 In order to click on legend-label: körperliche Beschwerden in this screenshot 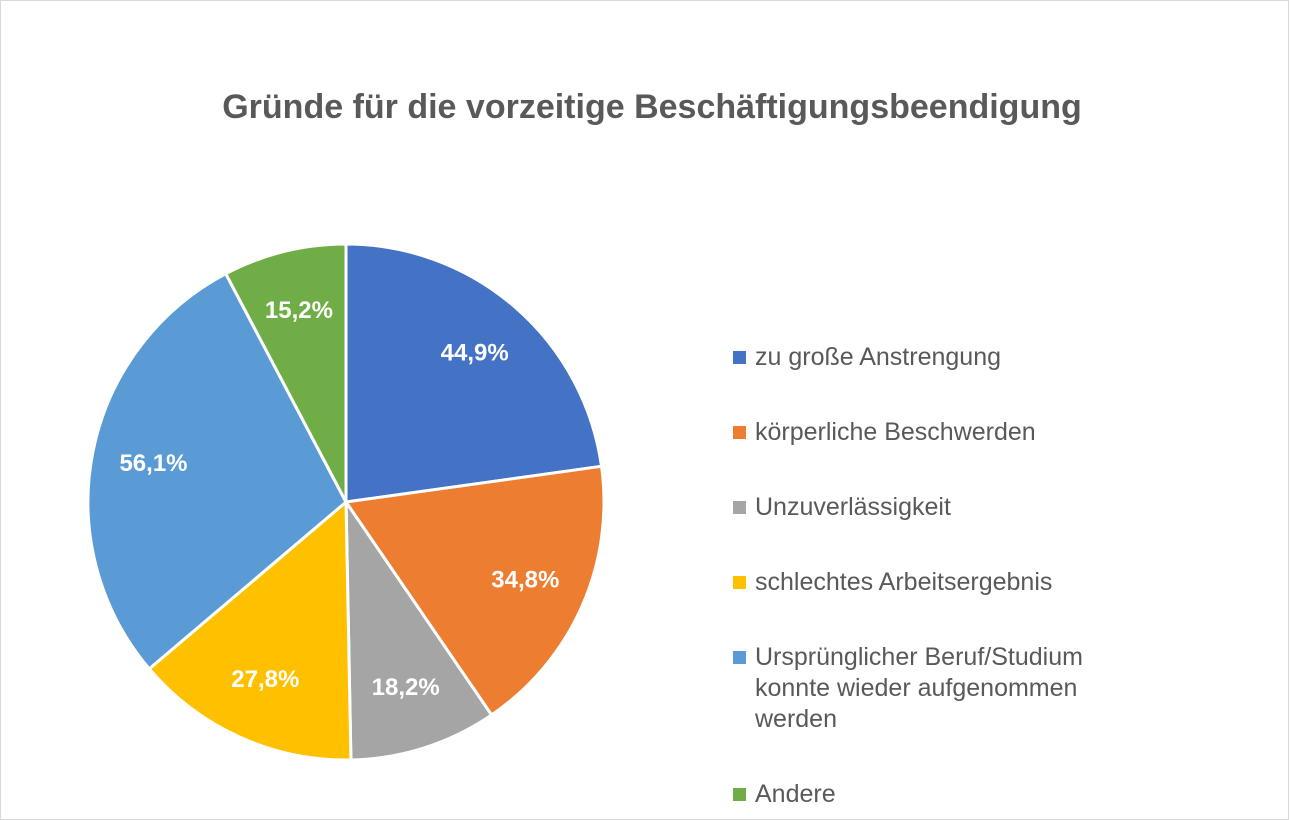, I will do `click(895, 432)`.